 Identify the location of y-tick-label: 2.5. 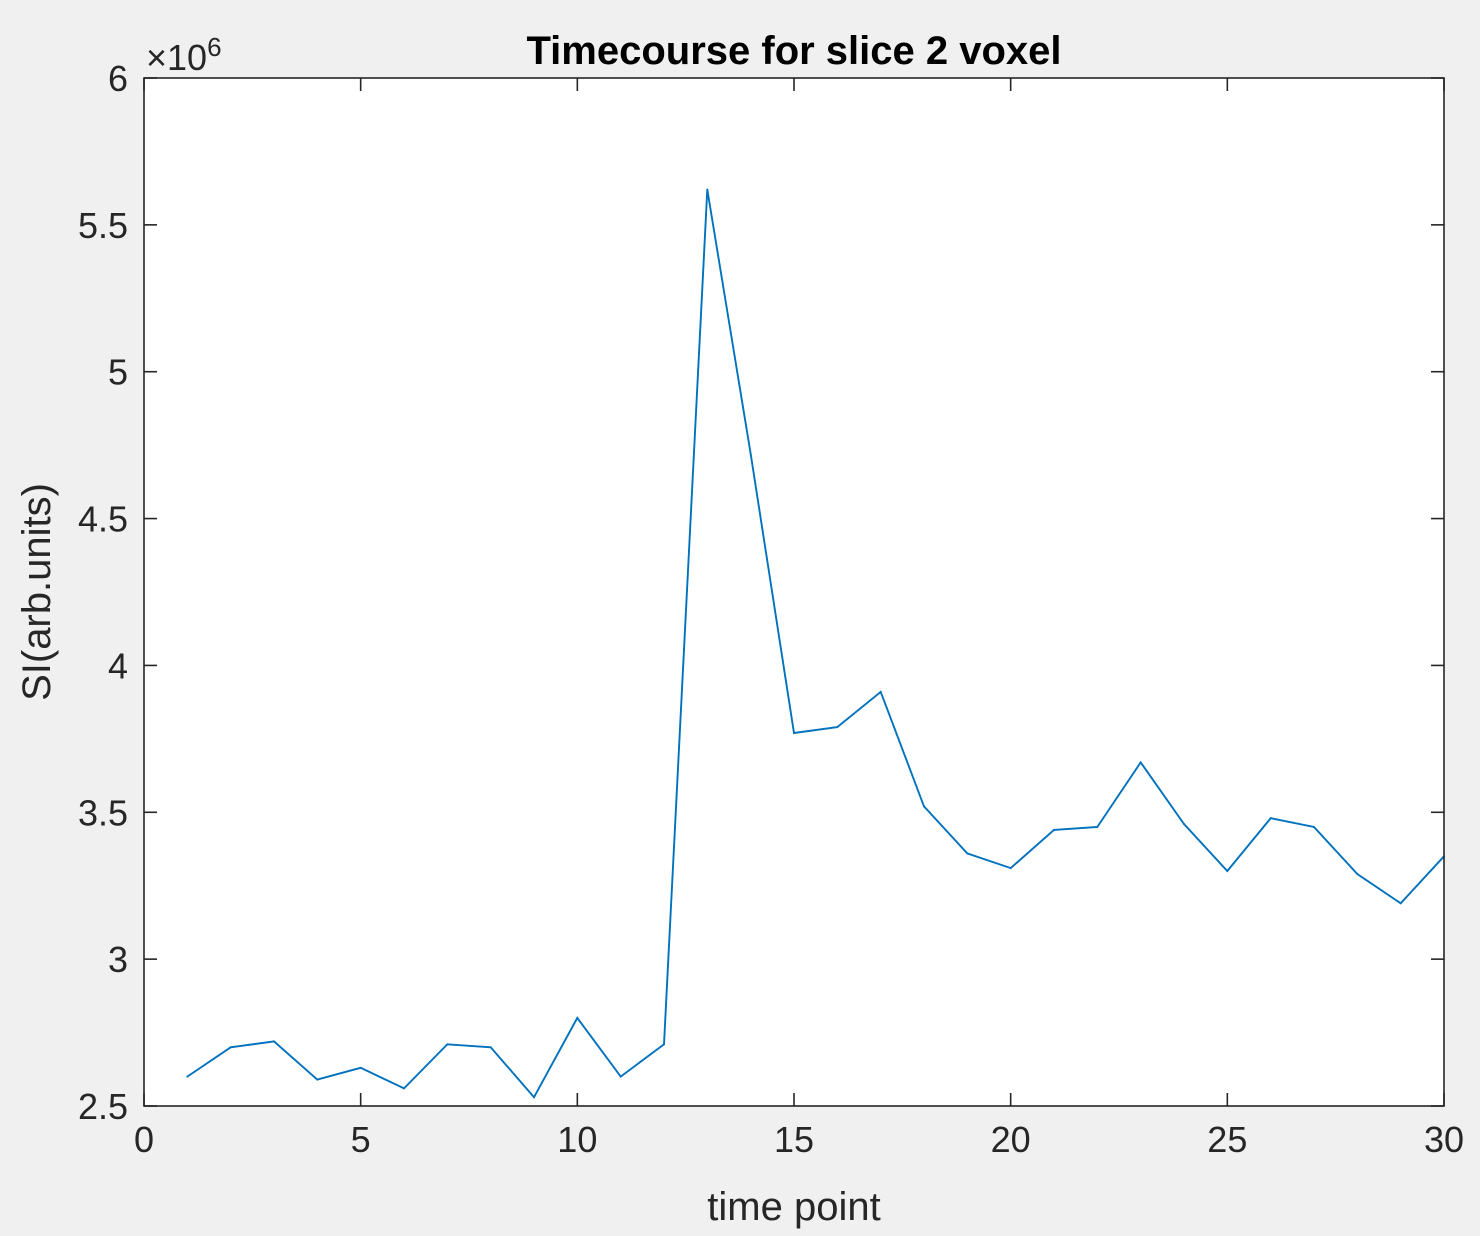
(103, 1106).